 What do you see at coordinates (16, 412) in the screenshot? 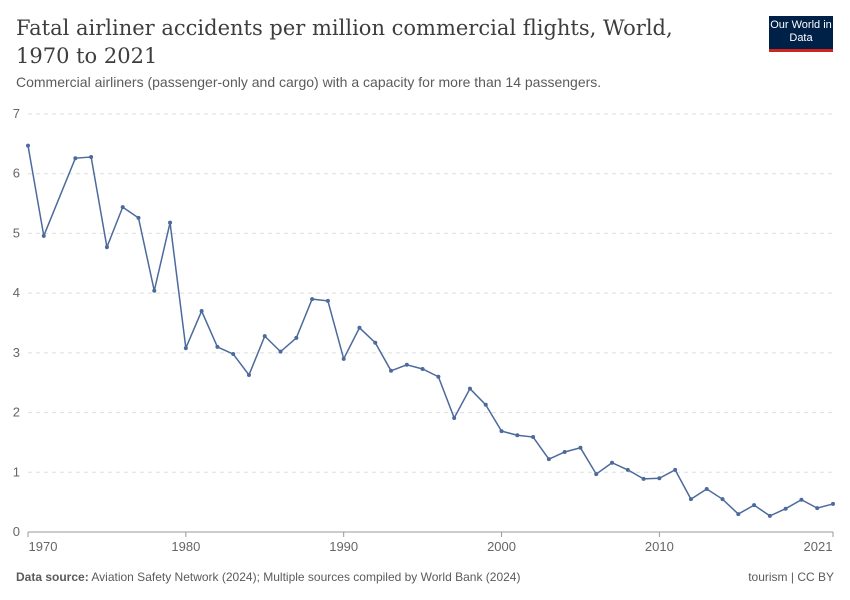
I see `y-tick-label: 2` at bounding box center [16, 412].